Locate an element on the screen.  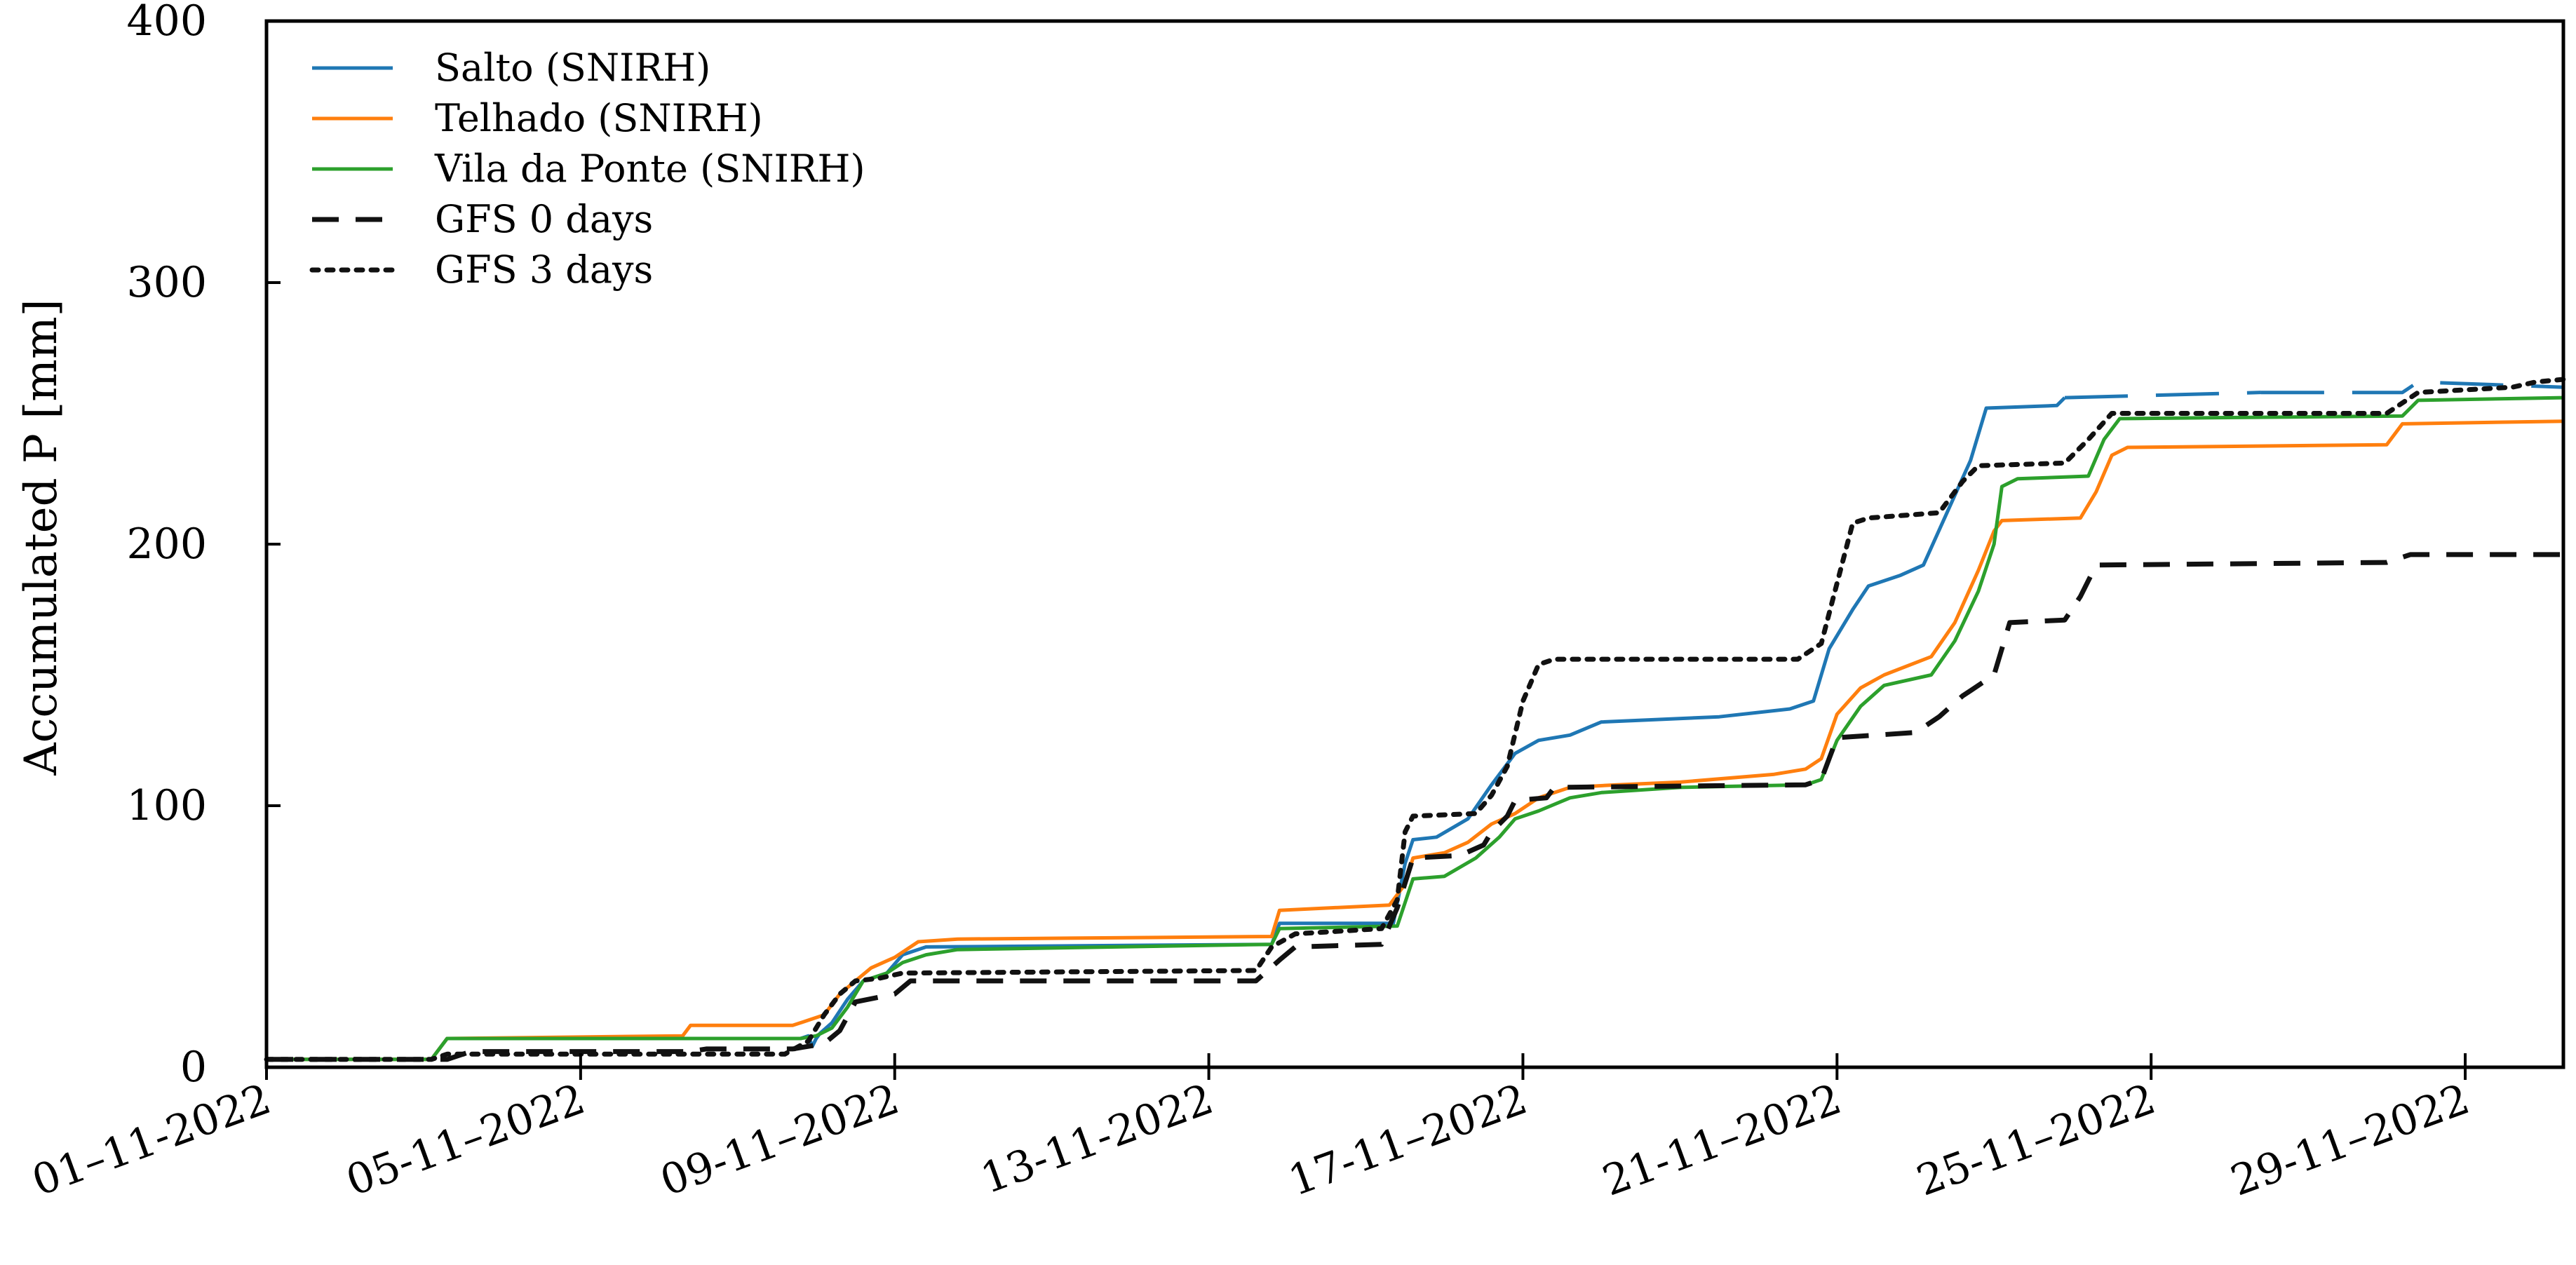
legend-label-3: Vila da Ponte (SNIRH) is located at coordinates (649, 169).